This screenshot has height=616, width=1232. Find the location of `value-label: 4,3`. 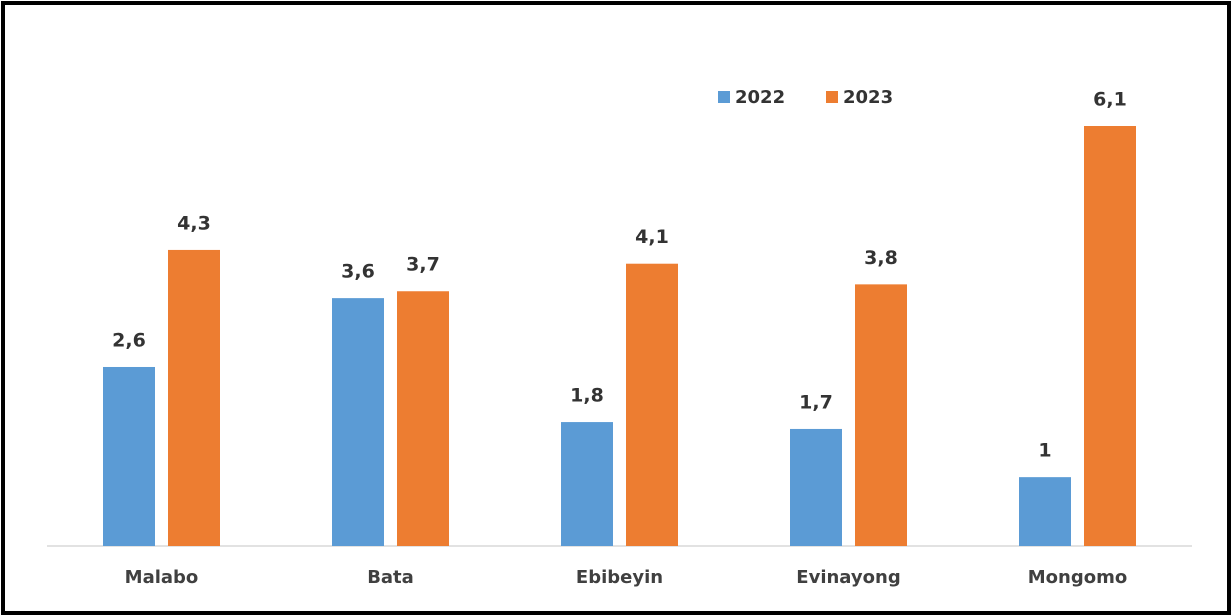

value-label: 4,3 is located at coordinates (194, 223).